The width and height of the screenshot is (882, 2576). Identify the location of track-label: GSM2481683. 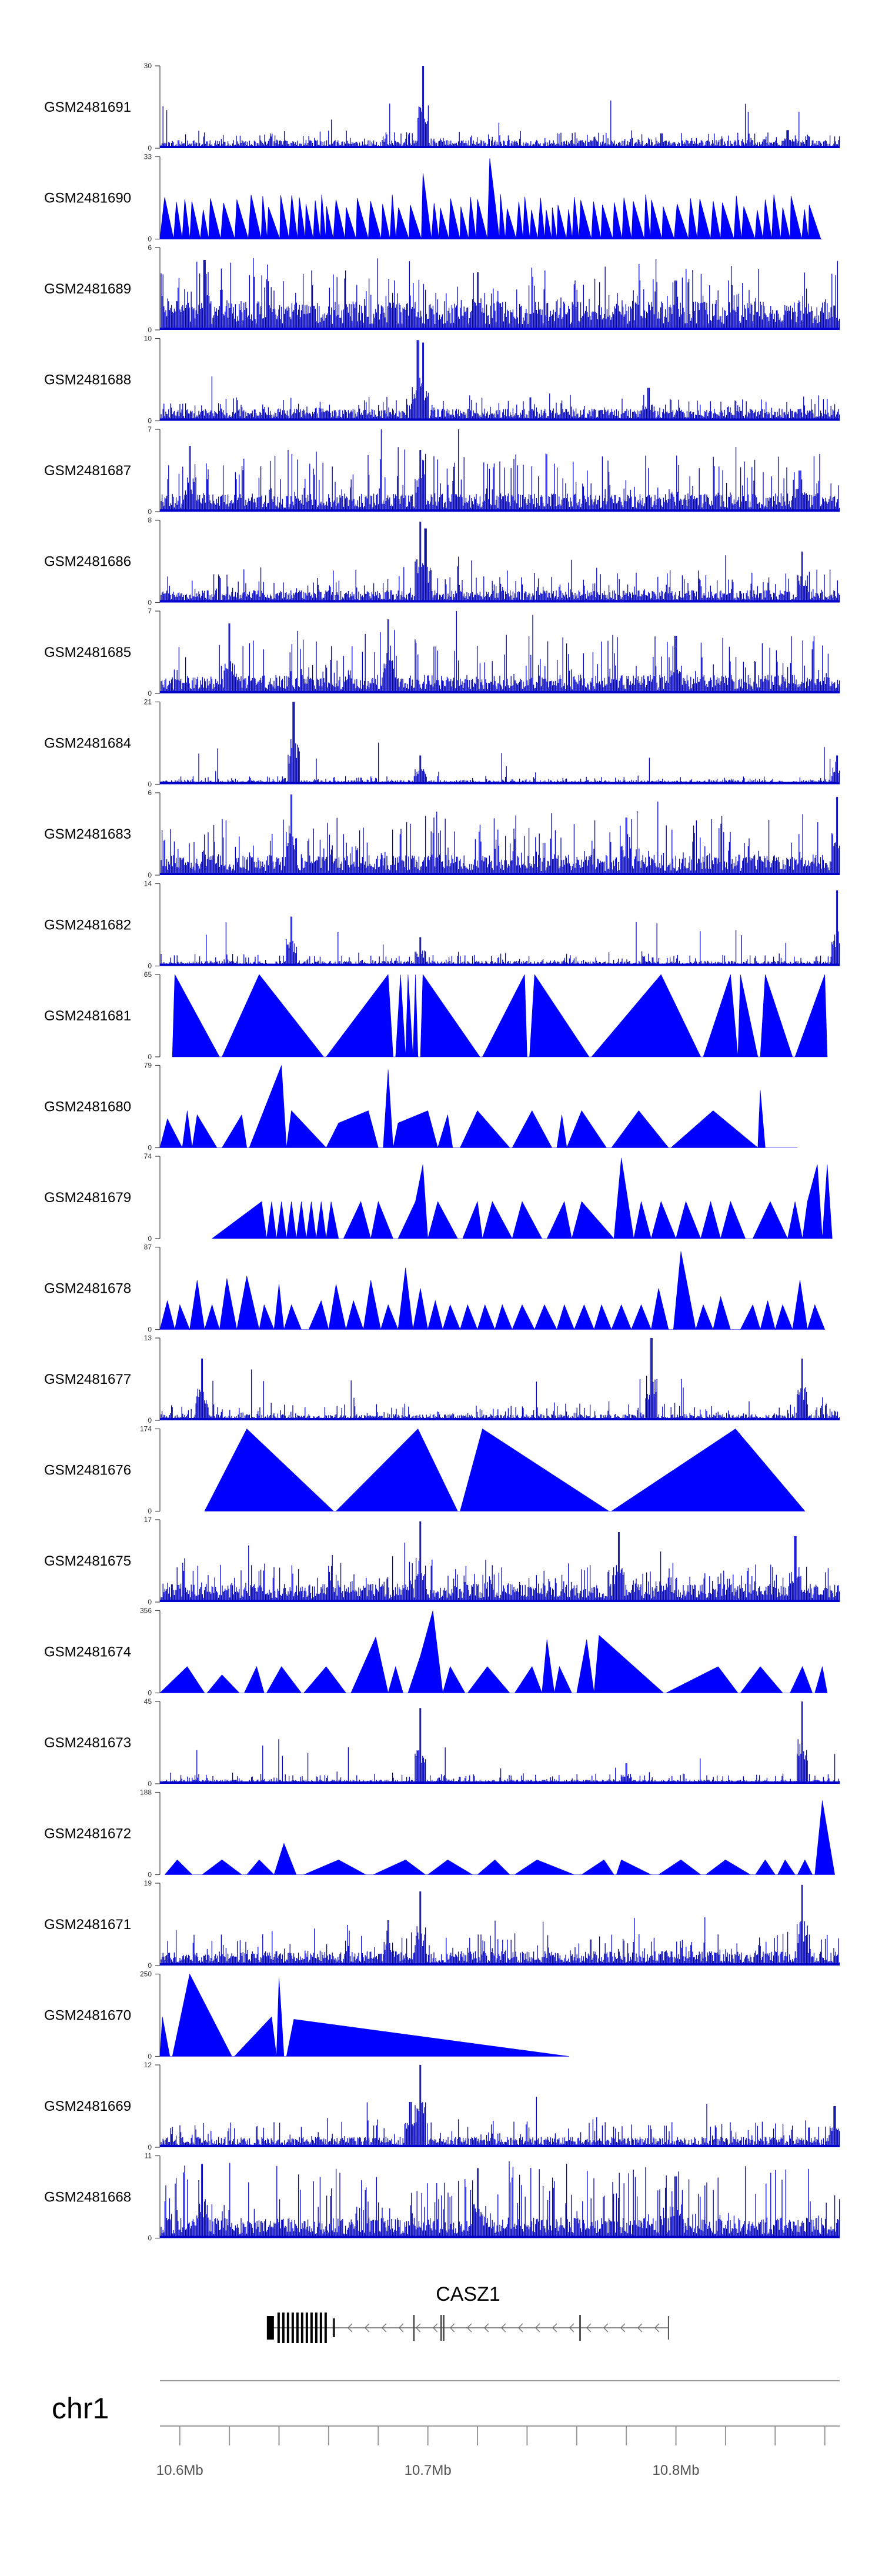
(87, 834).